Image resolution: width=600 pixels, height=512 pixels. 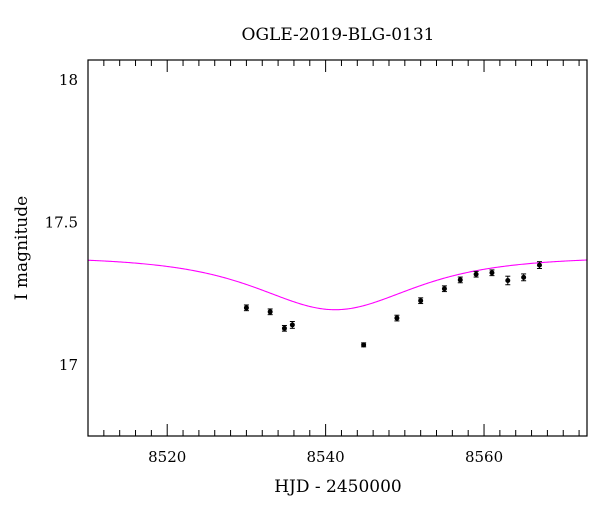 I want to click on x-tick-label: 8520, so click(x=167, y=457).